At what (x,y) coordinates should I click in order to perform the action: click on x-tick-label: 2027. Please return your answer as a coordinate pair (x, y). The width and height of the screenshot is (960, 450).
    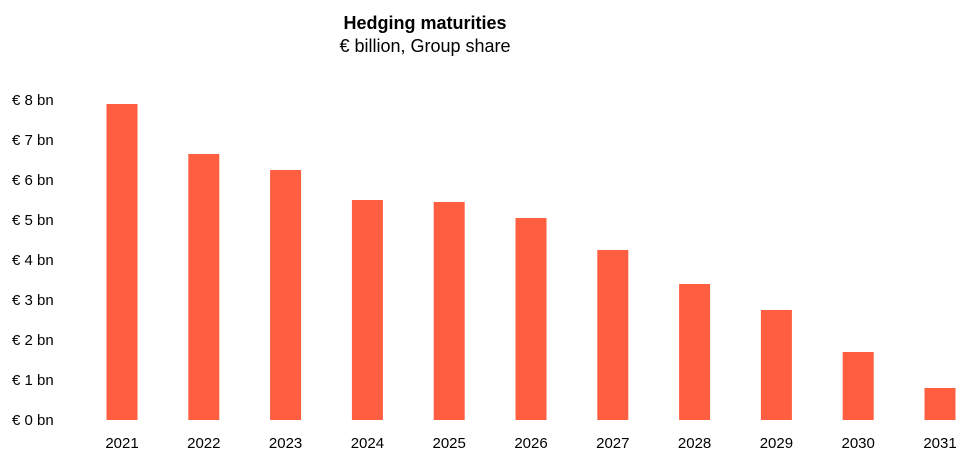
    Looking at the image, I should click on (612, 442).